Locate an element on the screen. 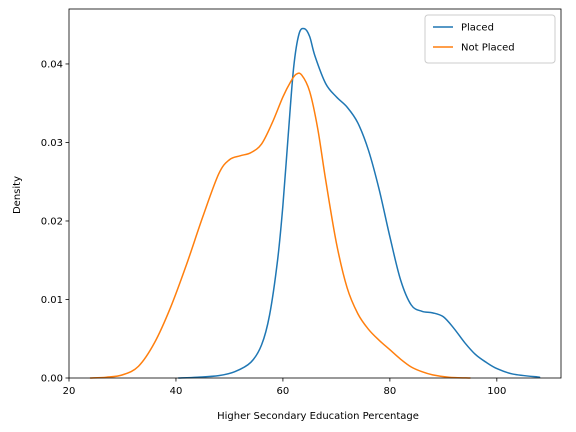 The height and width of the screenshot is (432, 576). y-tick-label: 0.02 is located at coordinates (52, 221).